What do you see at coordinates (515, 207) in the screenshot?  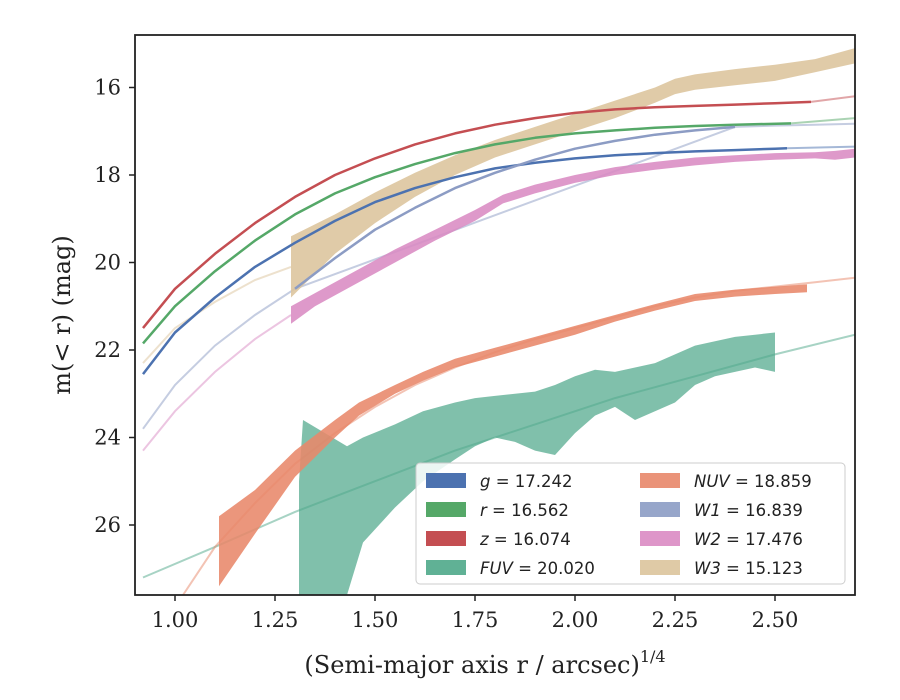 I see `series-w1-line` at bounding box center [515, 207].